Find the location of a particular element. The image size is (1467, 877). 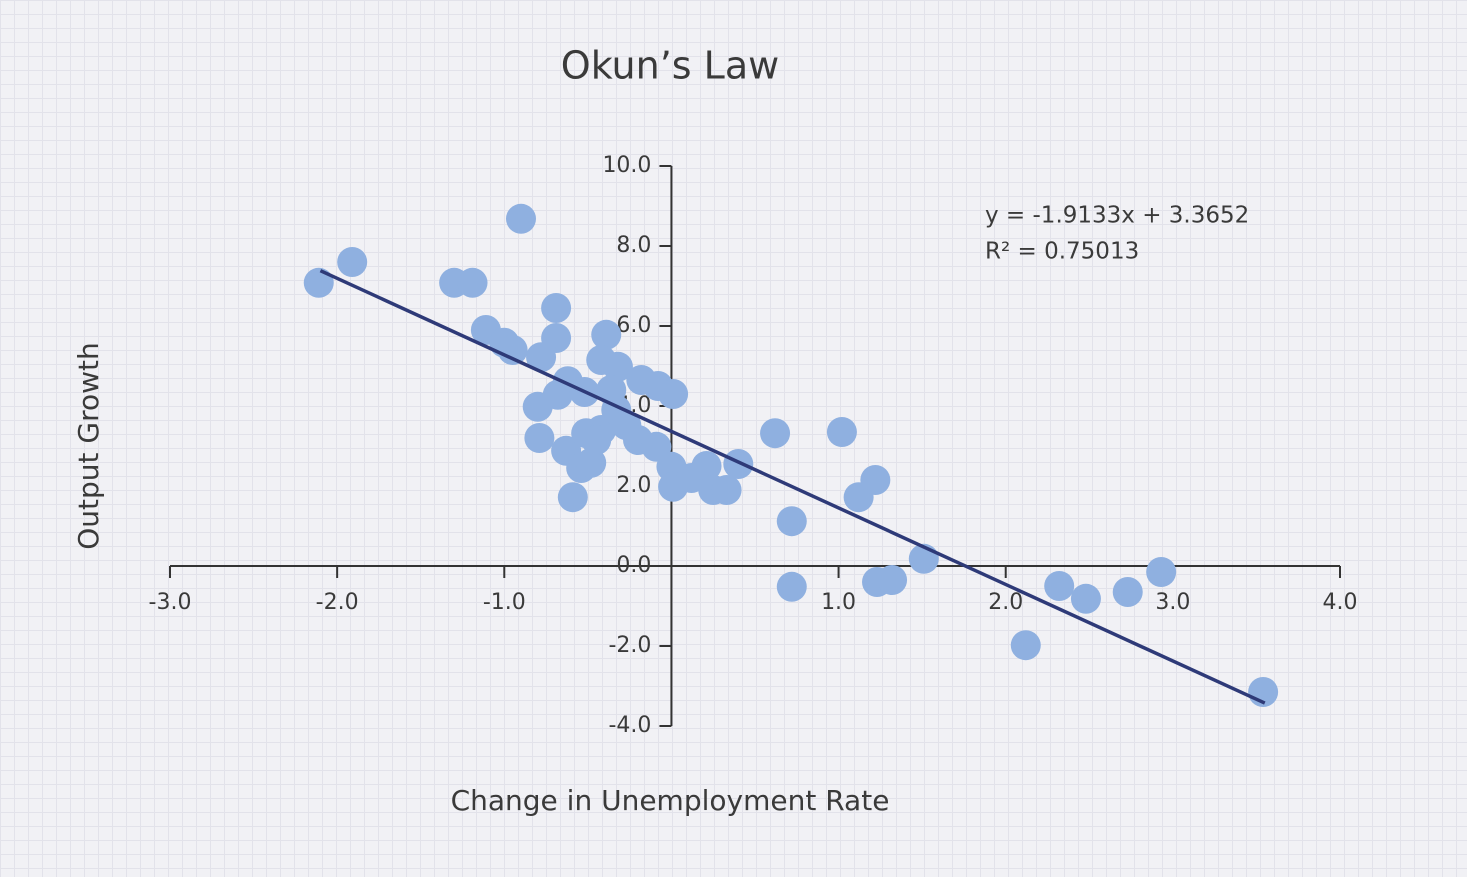

x-tick-label: 2.0 is located at coordinates (1005, 602).